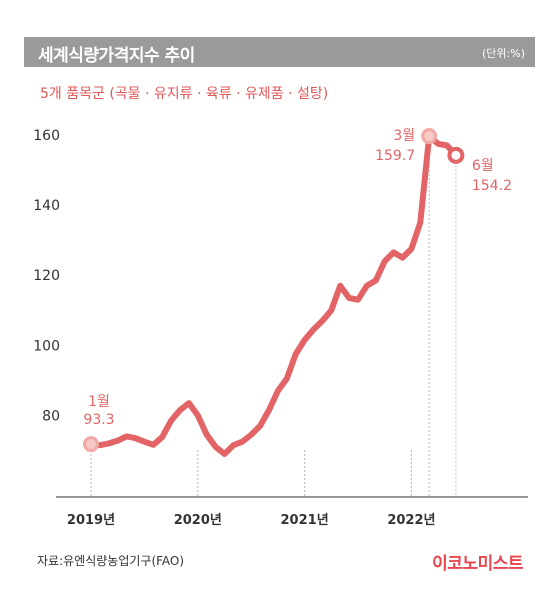 This screenshot has width=559, height=607. What do you see at coordinates (91, 520) in the screenshot?
I see `x-tick-label: 2019년` at bounding box center [91, 520].